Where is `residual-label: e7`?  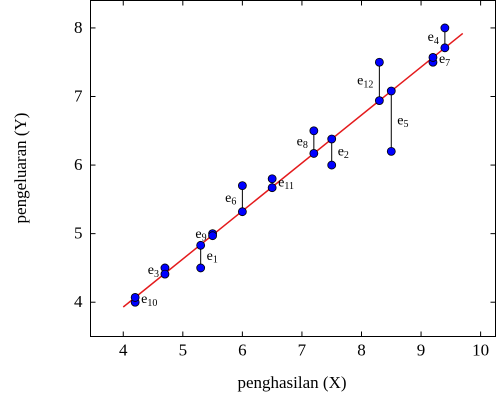
residual-label: e7 is located at coordinates (444, 60).